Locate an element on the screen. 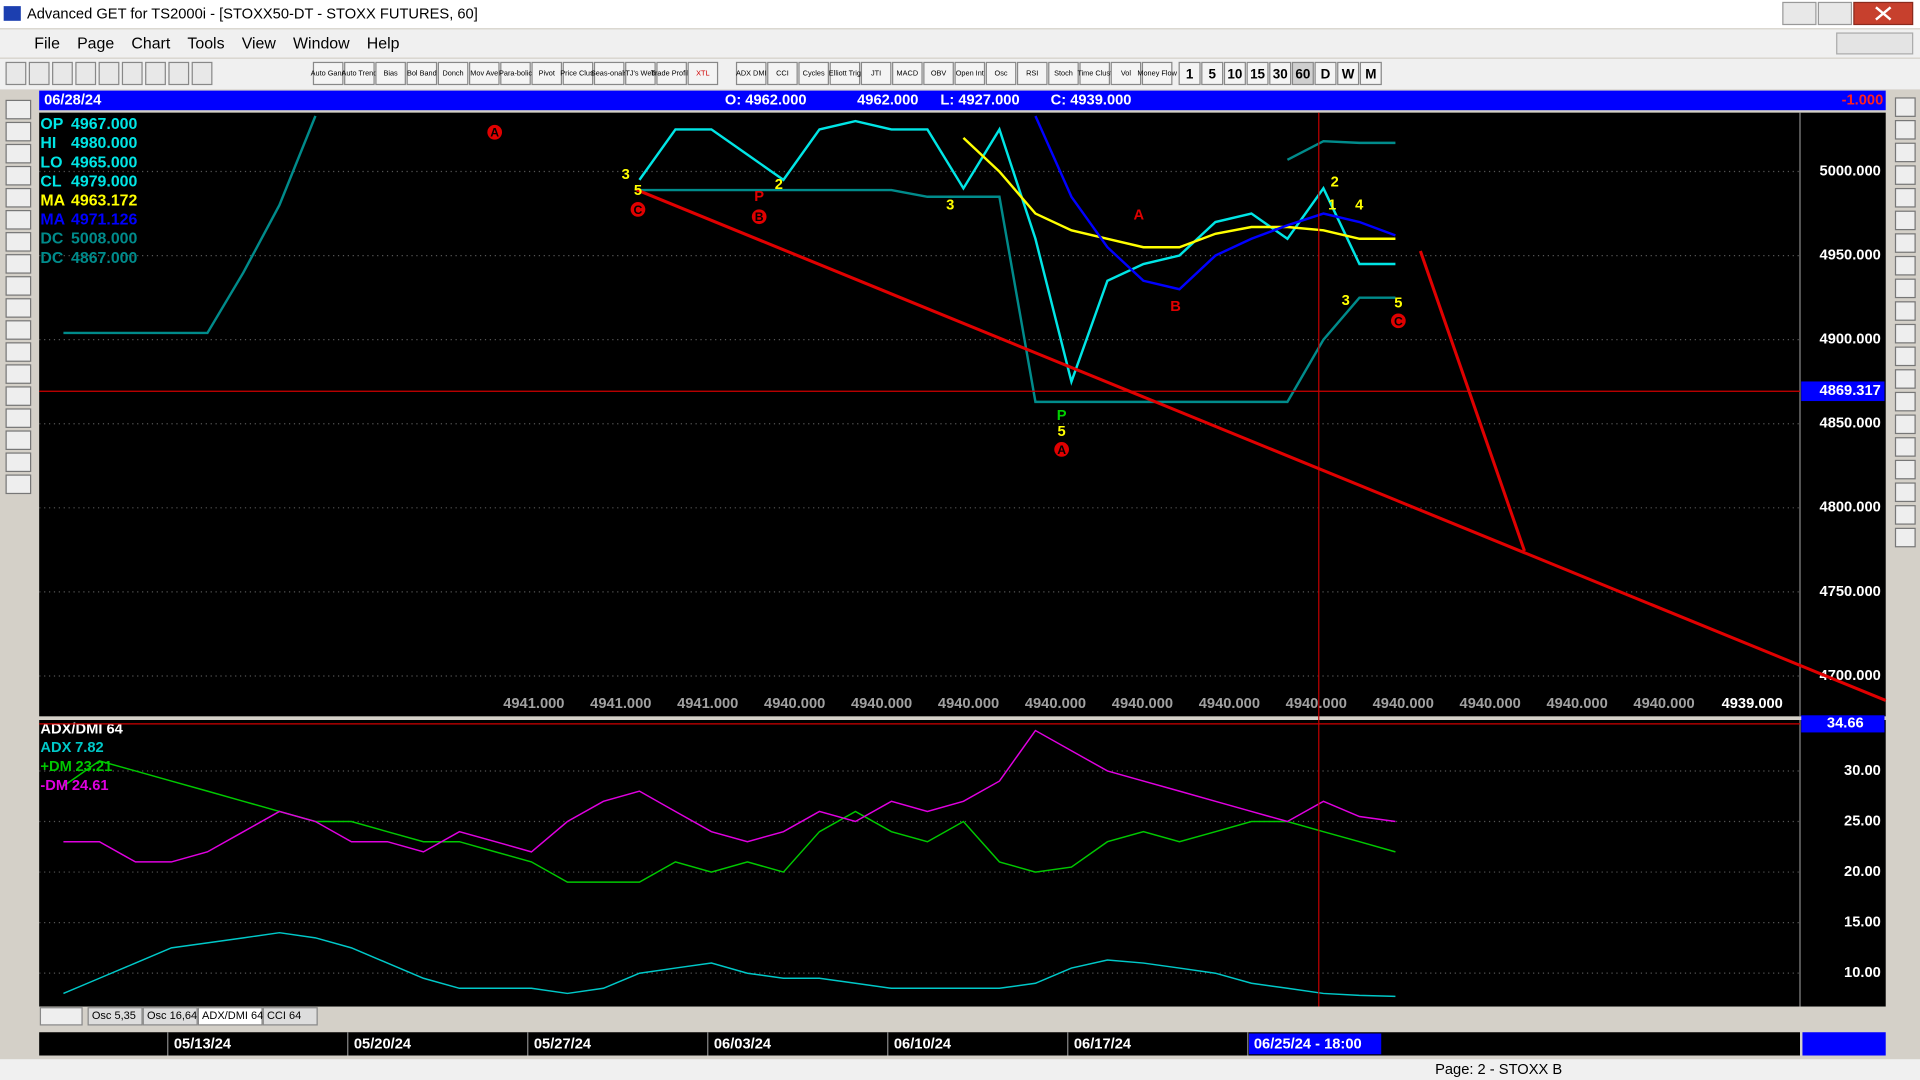  menu-item: Page is located at coordinates (95, 43).